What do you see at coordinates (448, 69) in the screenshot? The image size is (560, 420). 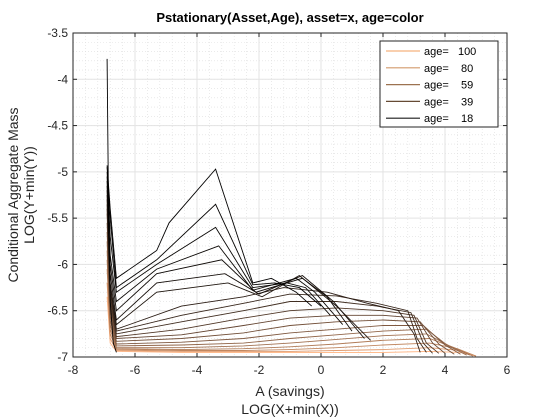 I see `legend-label: age= 80` at bounding box center [448, 69].